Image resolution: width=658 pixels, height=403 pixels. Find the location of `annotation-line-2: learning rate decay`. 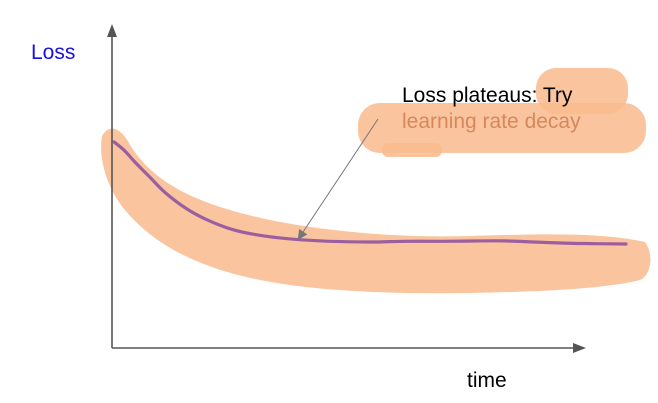

annotation-line-2: learning rate decay is located at coordinates (491, 121).